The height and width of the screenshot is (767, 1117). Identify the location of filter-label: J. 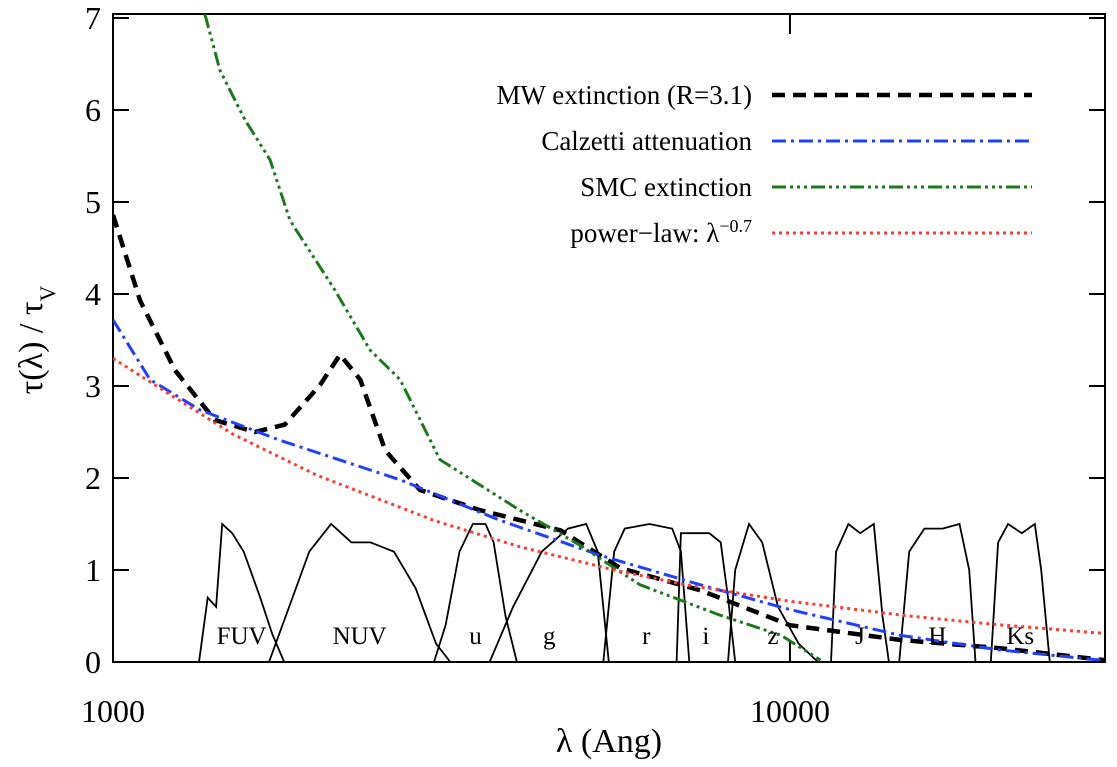
(860, 636).